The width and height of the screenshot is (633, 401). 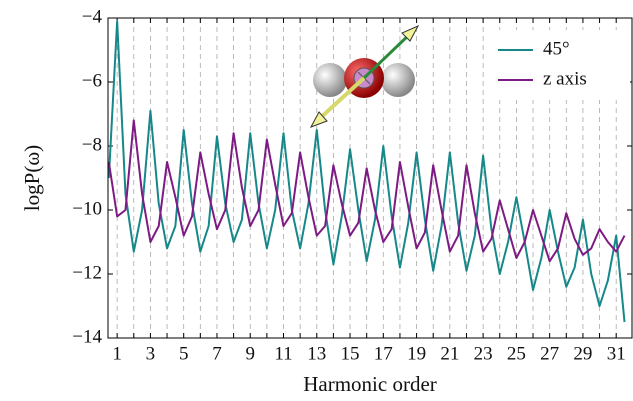 I want to click on x-tick-label: 23, so click(x=483, y=353).